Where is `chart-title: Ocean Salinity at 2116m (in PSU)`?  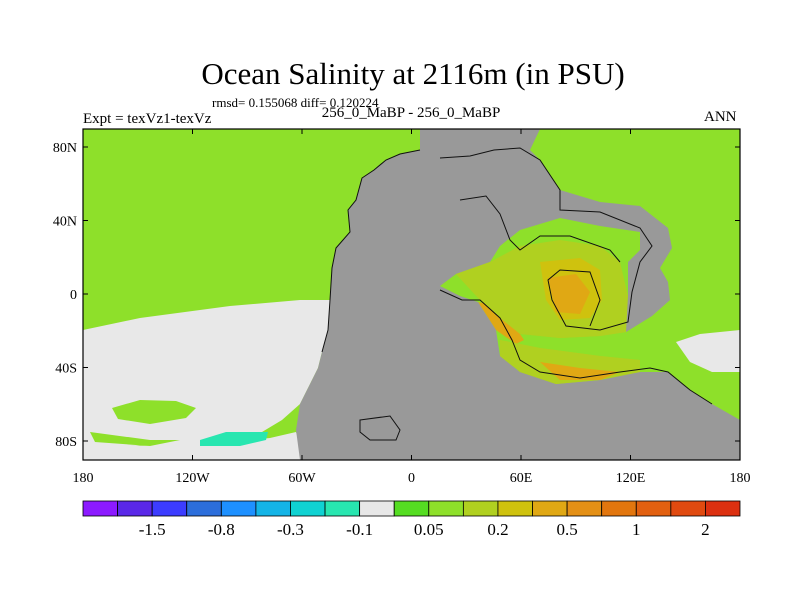
chart-title: Ocean Salinity at 2116m (in PSU) is located at coordinates (413, 73).